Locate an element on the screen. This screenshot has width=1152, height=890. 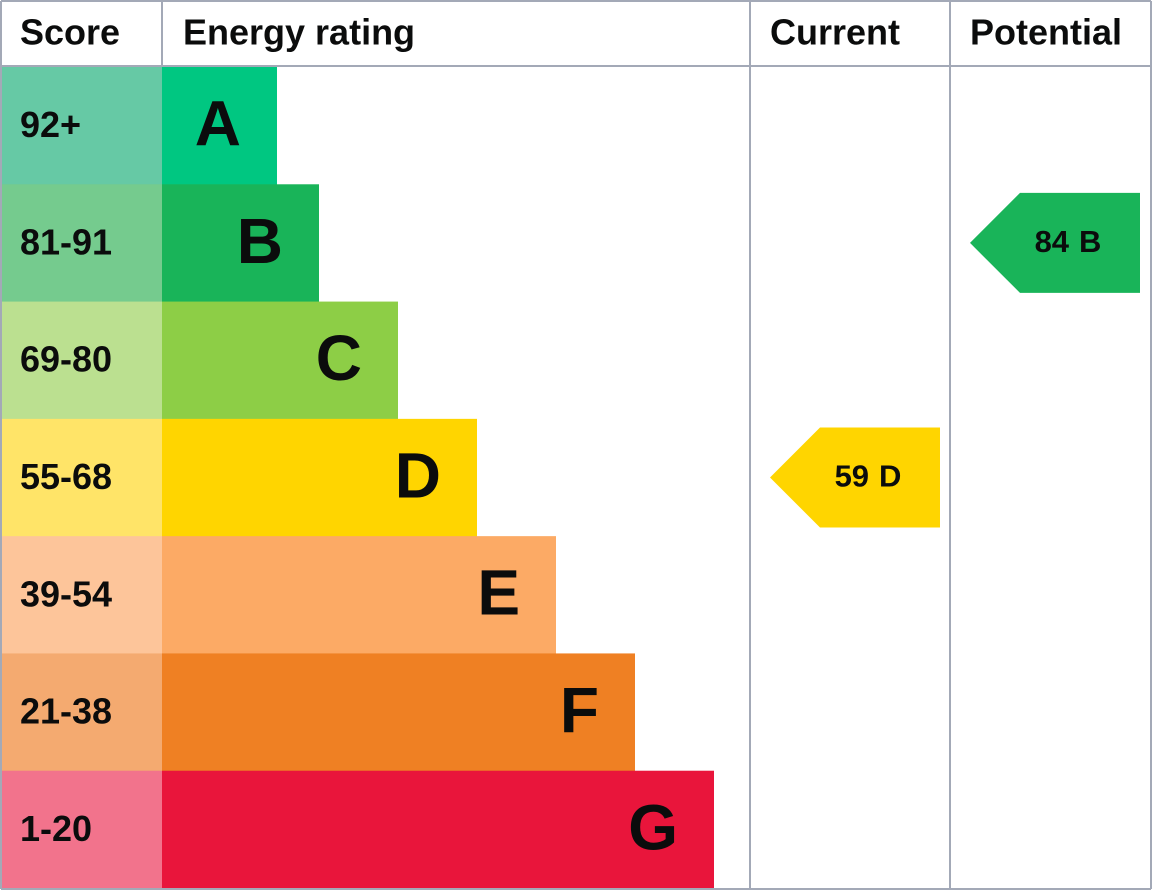
potential-arrow is located at coordinates (1055, 242).